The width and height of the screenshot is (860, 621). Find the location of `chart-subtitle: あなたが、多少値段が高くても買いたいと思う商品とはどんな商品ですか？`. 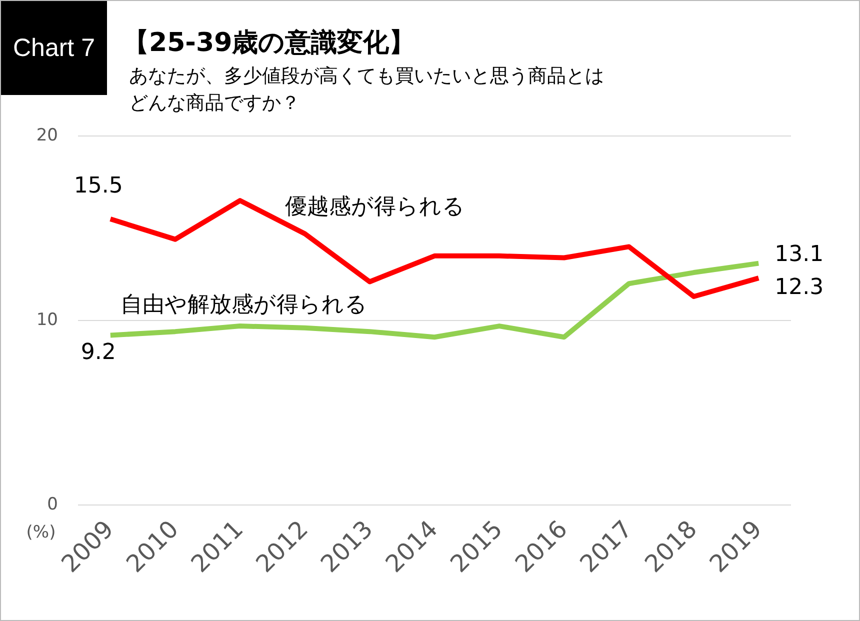

chart-subtitle: あなたが、多少値段が高くても買いたいと思う商品とはどんな商品ですか？ is located at coordinates (367, 90).